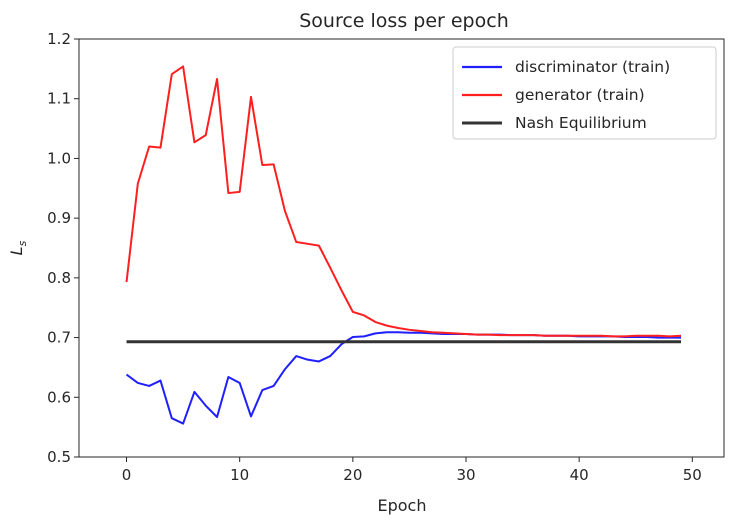 The height and width of the screenshot is (523, 735). What do you see at coordinates (580, 95) in the screenshot?
I see `legend-label-generator: generator (train)` at bounding box center [580, 95].